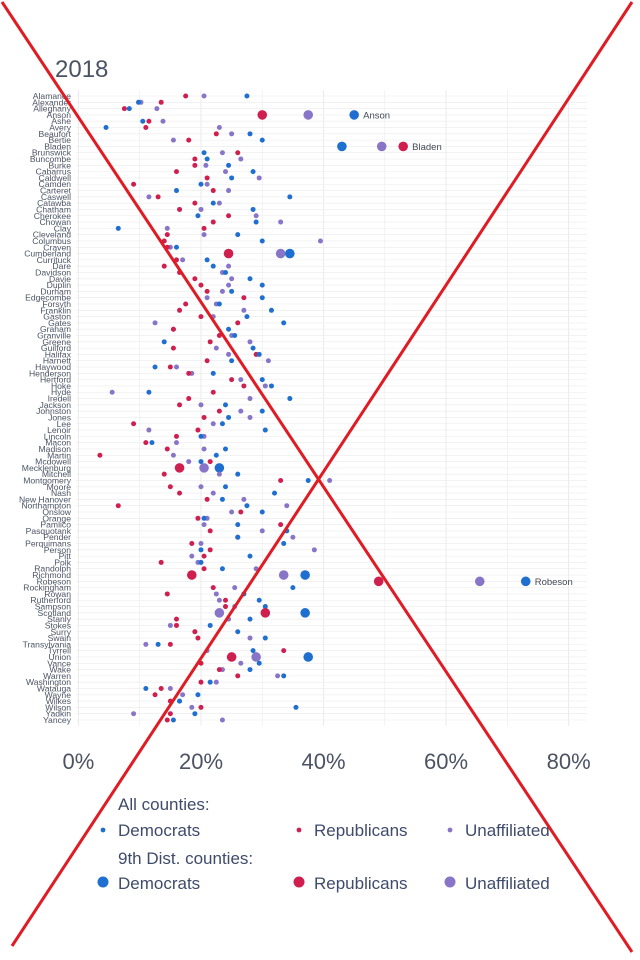 The height and width of the screenshot is (960, 640). I want to click on x-tick-label: 40%, so click(324, 761).